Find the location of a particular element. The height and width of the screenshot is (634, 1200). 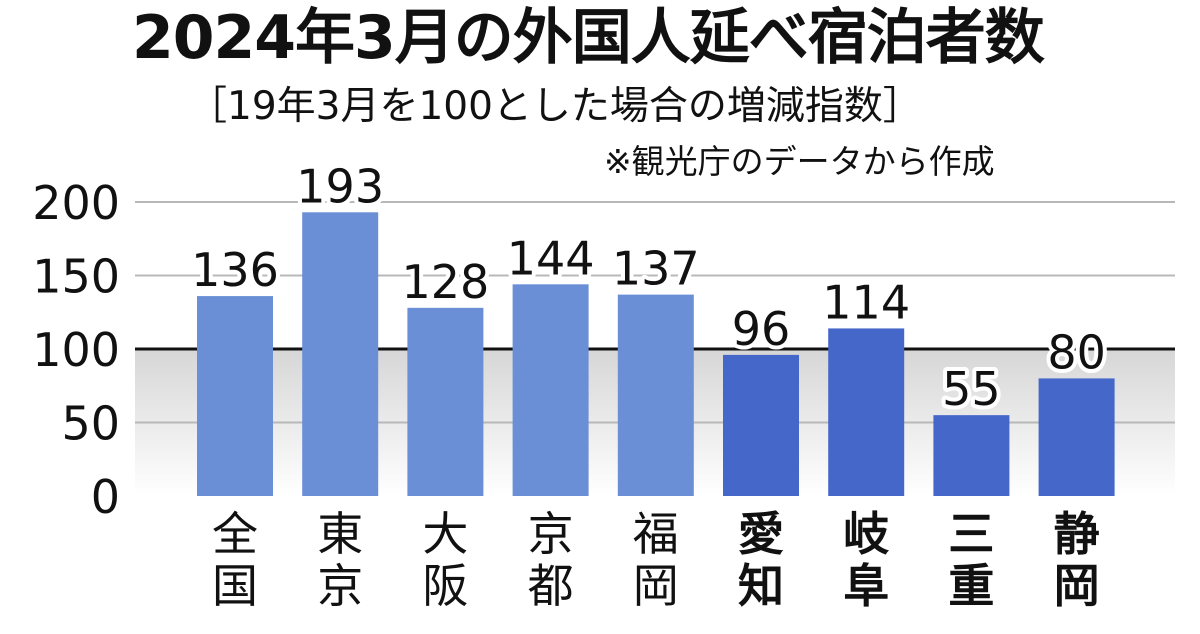

category-label-char: 阪 is located at coordinates (445, 586).